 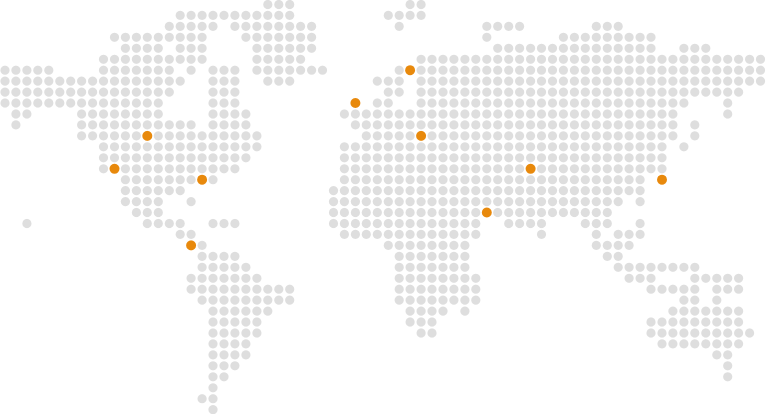 I want to click on location-marker, so click(x=355, y=103).